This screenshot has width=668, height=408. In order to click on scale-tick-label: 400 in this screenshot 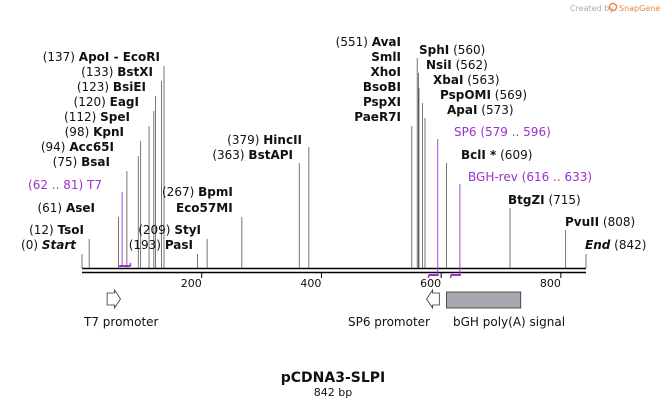, I will do `click(310, 283)`.